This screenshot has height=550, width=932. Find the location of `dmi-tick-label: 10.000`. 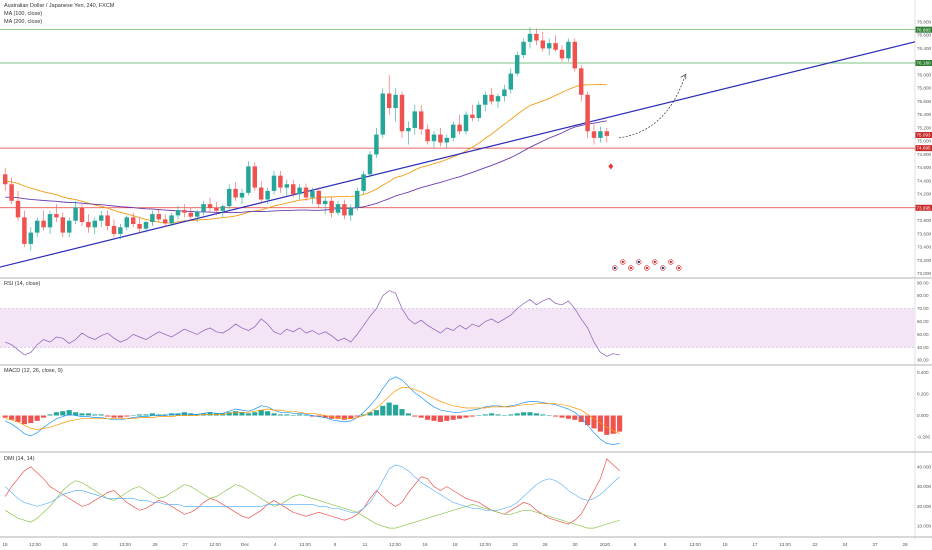

dmi-tick-label: 10.000 is located at coordinates (924, 526).